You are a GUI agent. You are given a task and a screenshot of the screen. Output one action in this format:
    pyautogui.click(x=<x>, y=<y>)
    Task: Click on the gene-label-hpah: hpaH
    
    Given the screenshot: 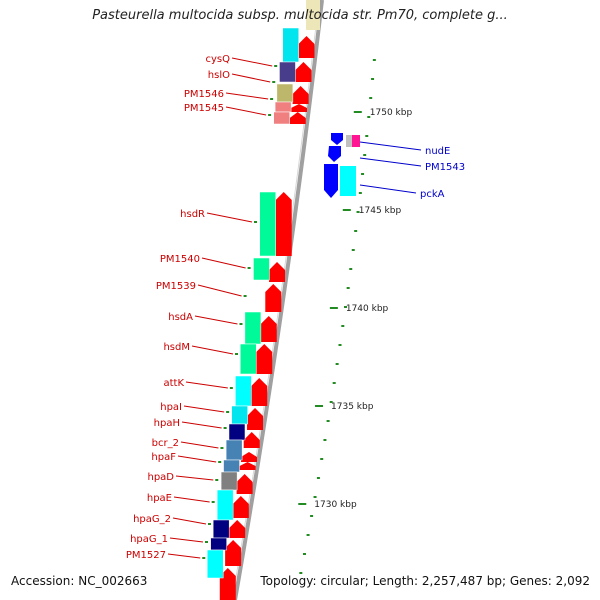 What is the action you would take?
    pyautogui.click(x=167, y=423)
    